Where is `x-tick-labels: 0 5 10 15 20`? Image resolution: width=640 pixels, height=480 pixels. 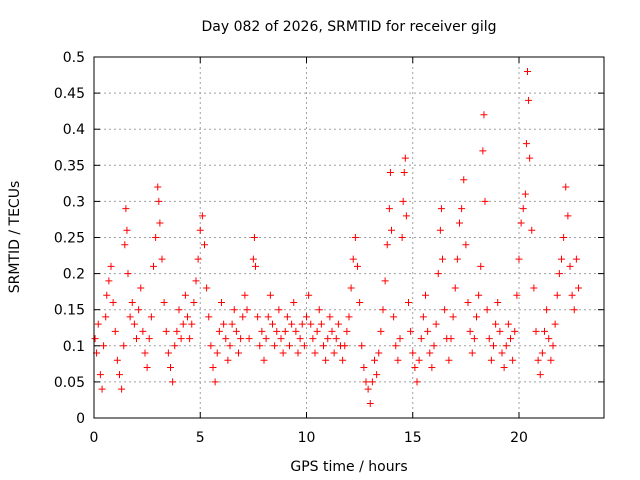 x-tick-labels: 0 5 10 15 20 is located at coordinates (309, 438).